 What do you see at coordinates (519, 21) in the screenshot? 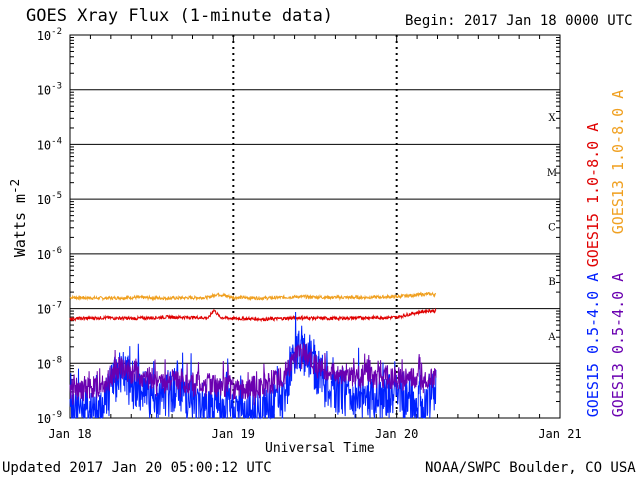
I see `begin-label: Begin: 2017 Jan 18 0000 UTC` at bounding box center [519, 21].